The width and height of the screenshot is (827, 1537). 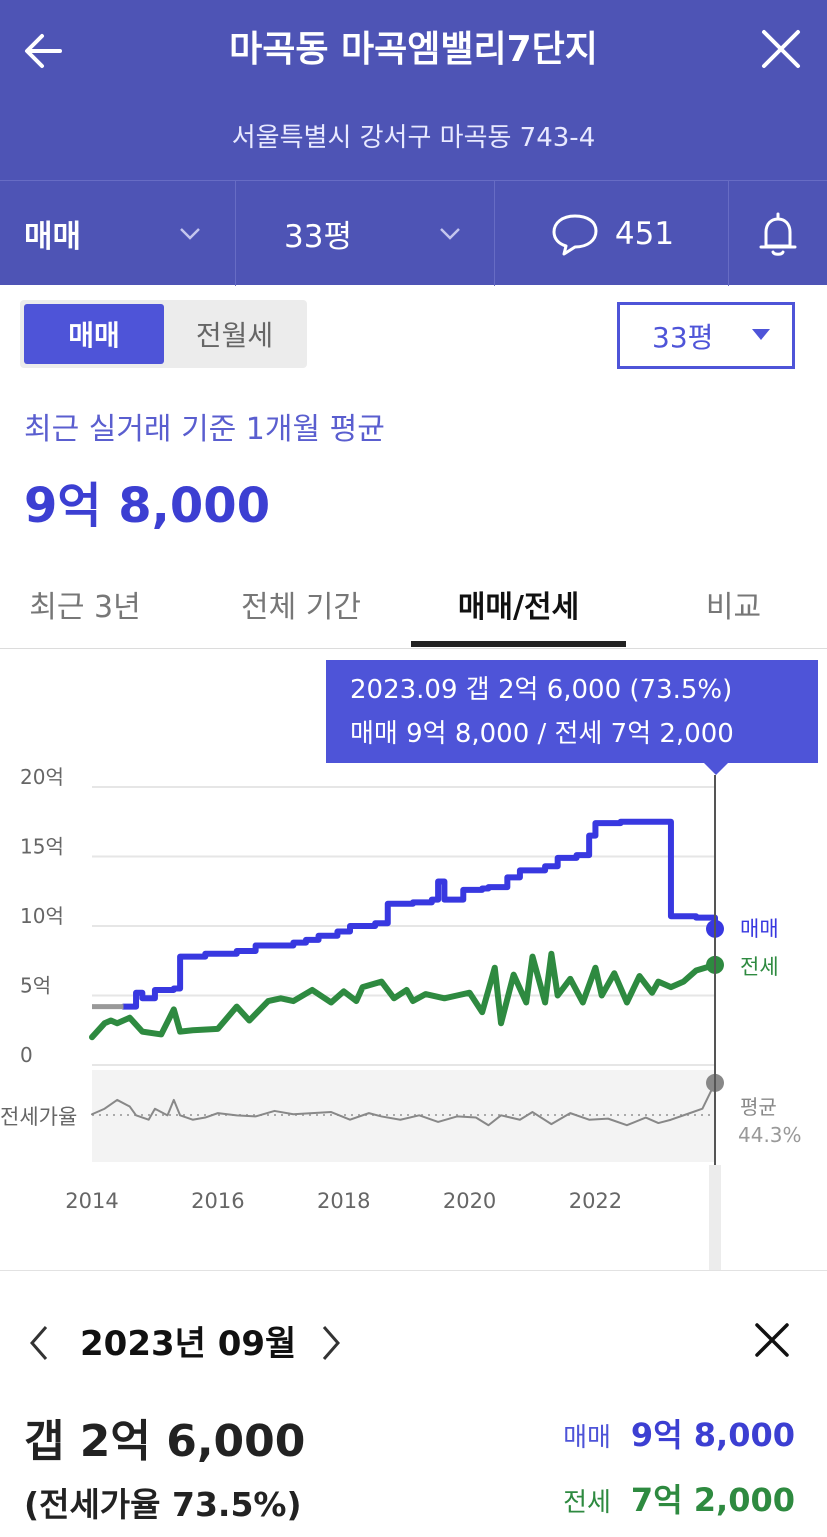 I want to click on x-tick-label: 2014, so click(x=91, y=1201).